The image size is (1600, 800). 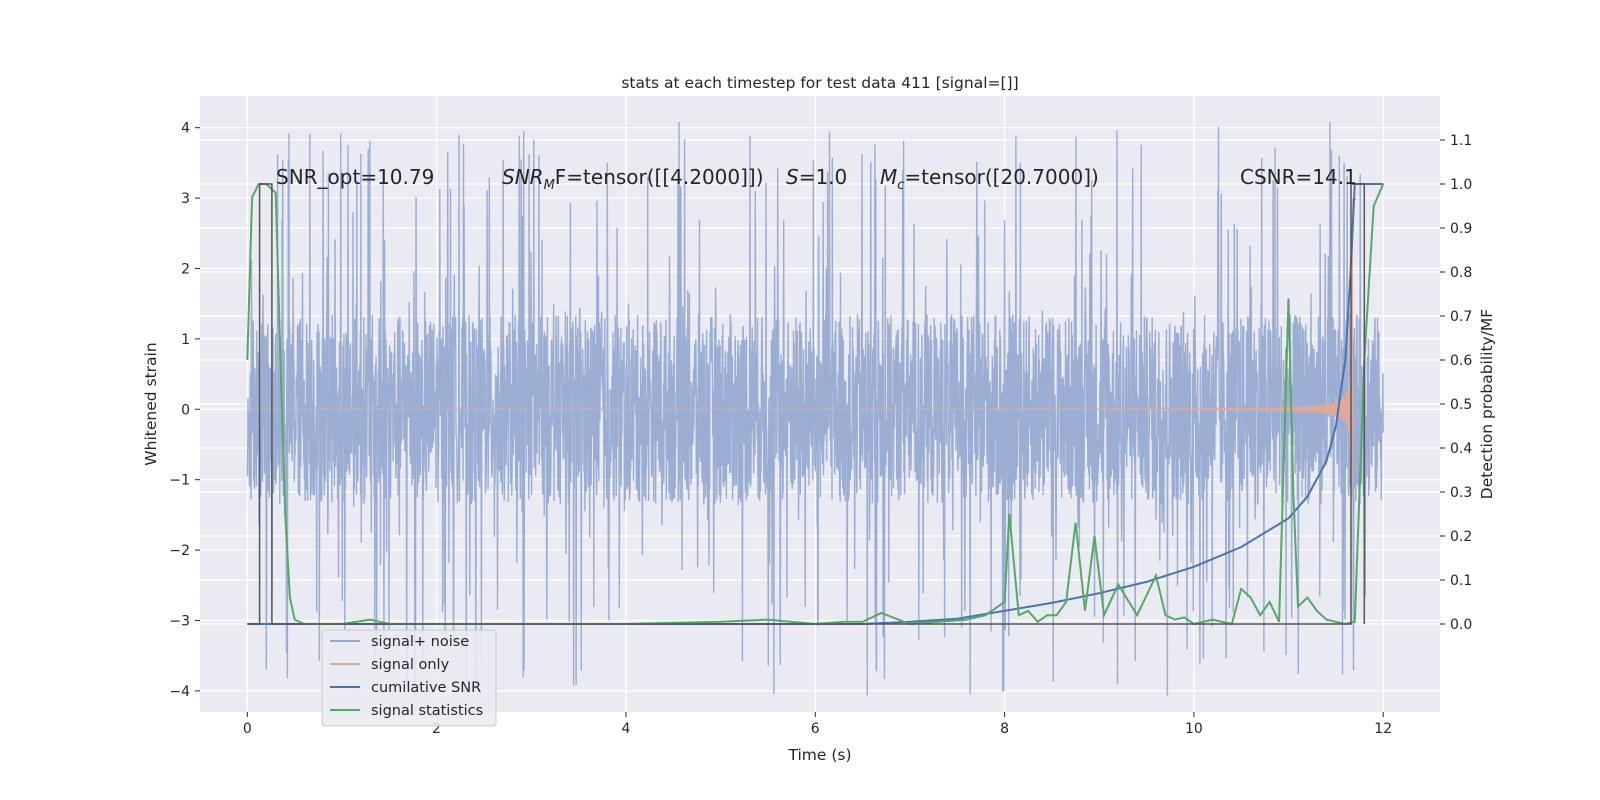 I want to click on y-right-tick-label: 0.2, so click(x=1461, y=537).